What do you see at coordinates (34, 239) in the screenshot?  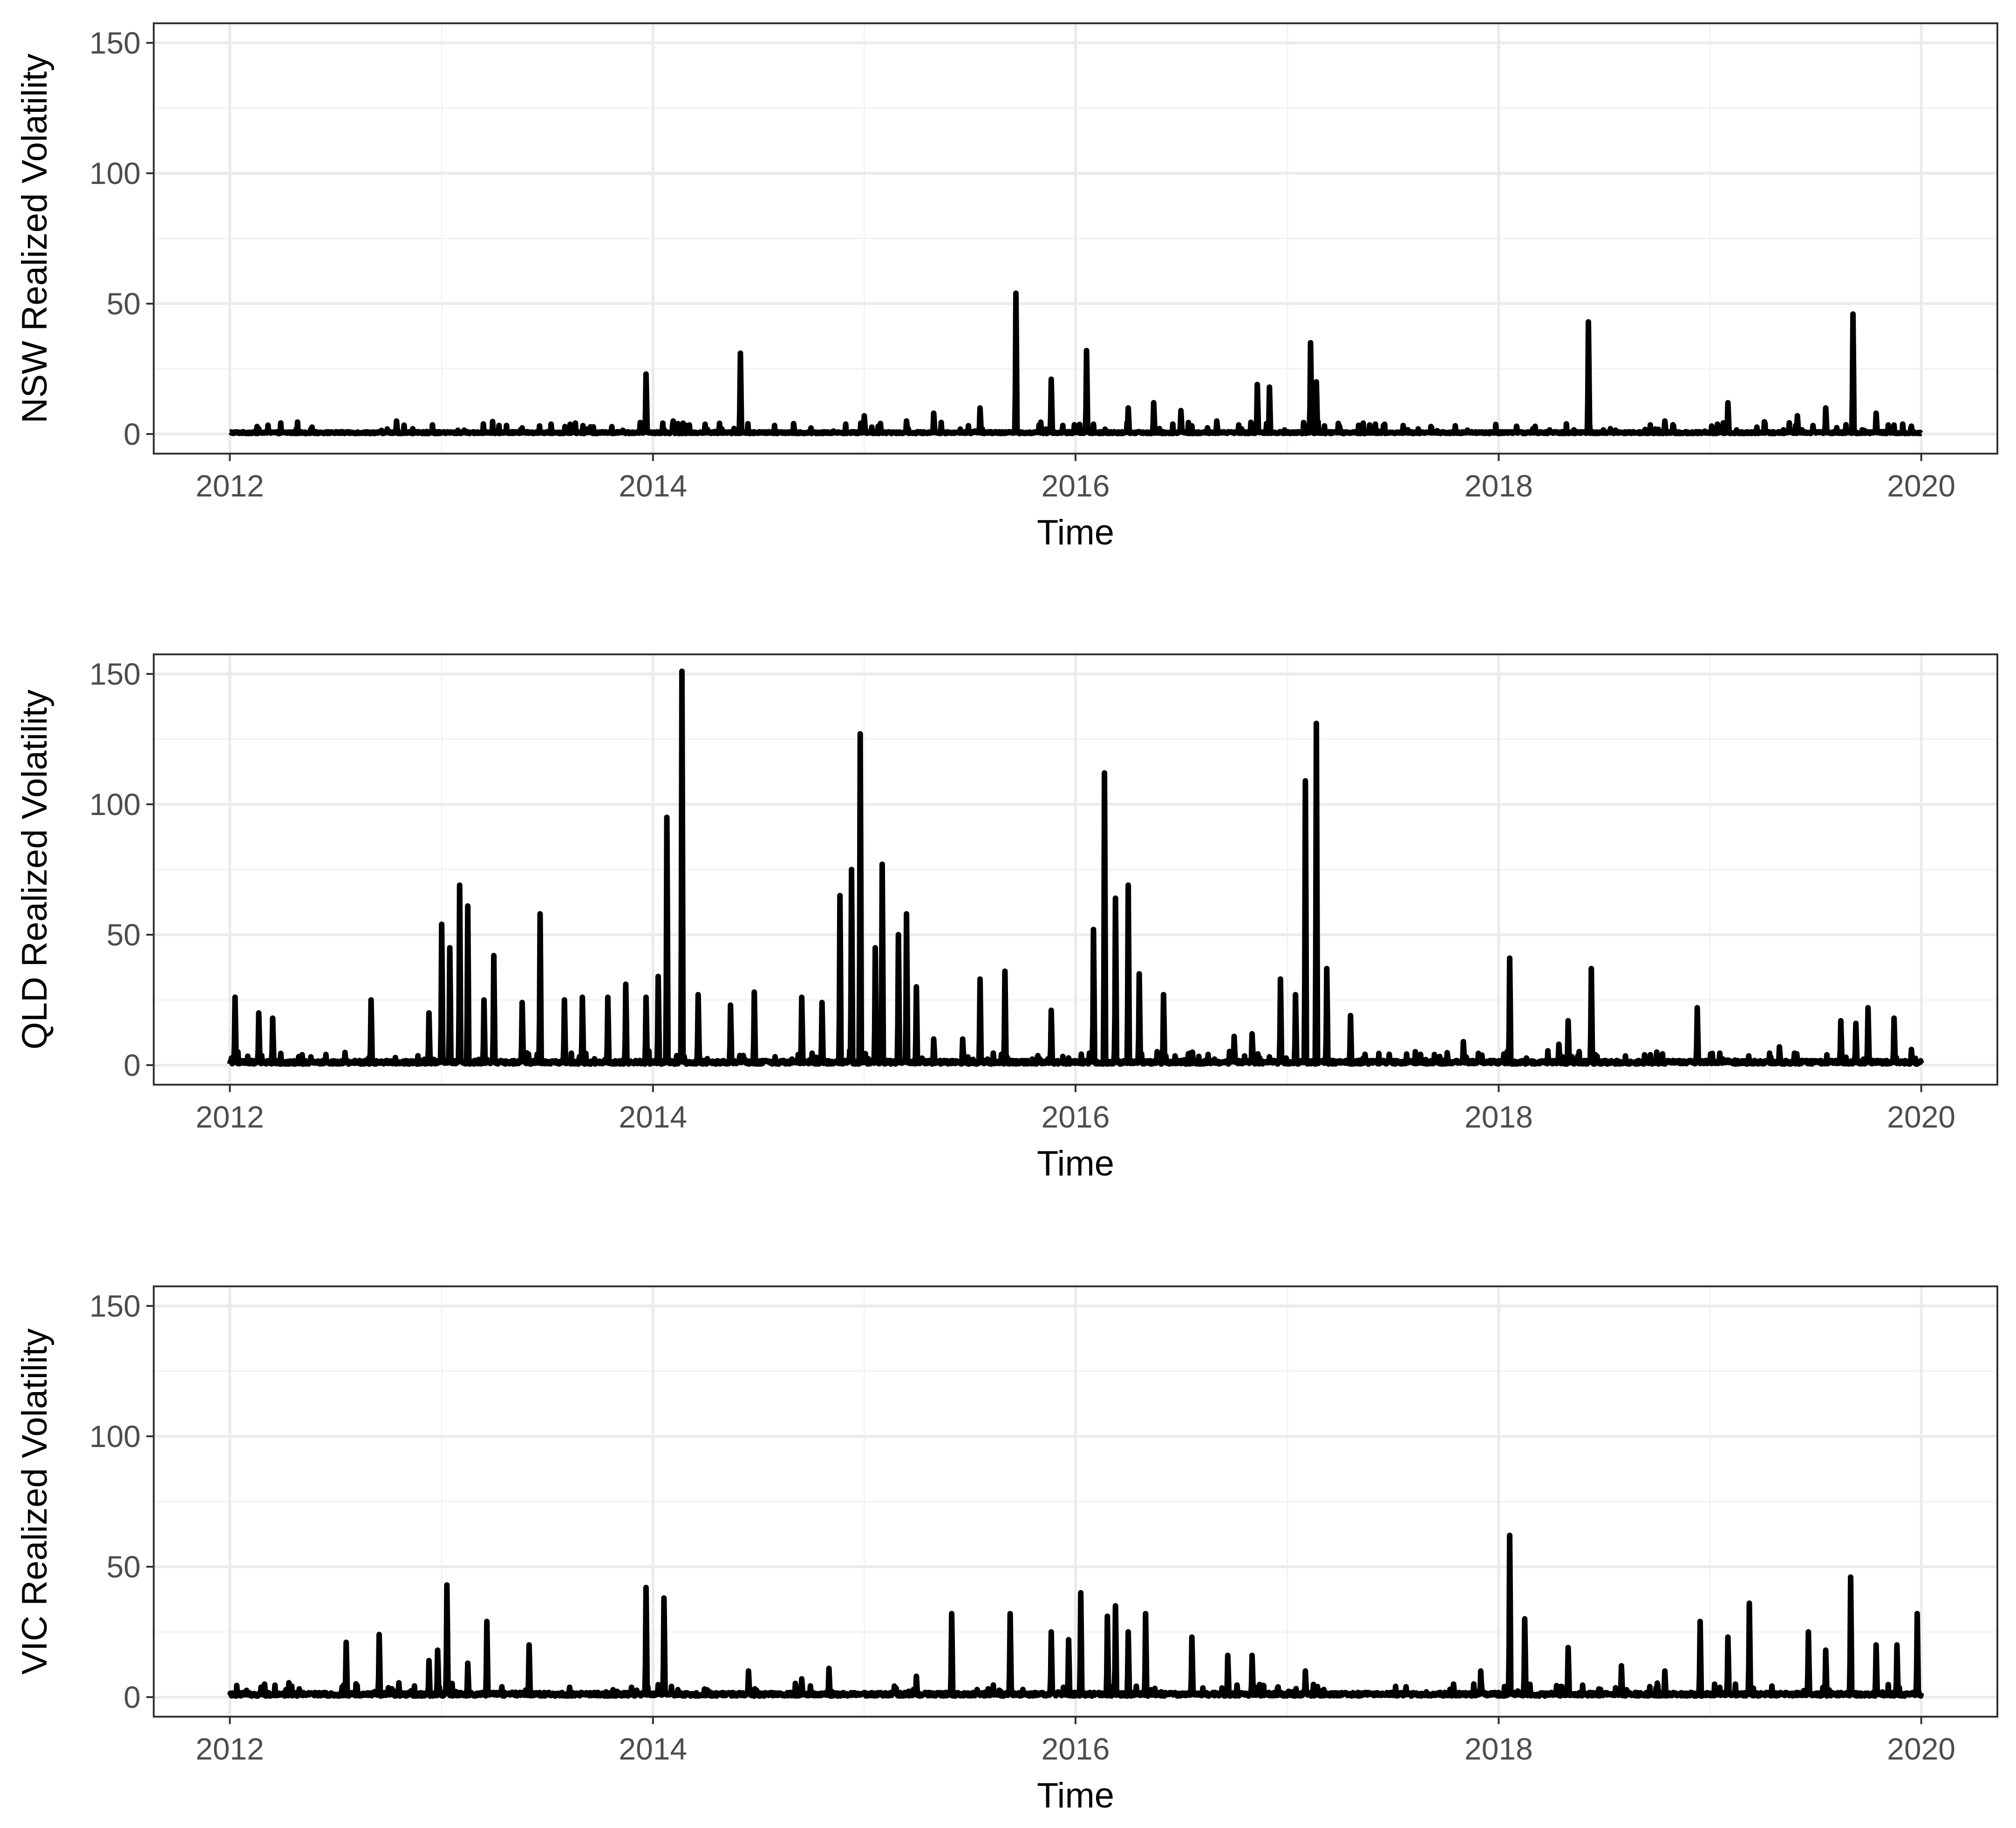 I see `y-axis-title: NSW Realized Volatility` at bounding box center [34, 239].